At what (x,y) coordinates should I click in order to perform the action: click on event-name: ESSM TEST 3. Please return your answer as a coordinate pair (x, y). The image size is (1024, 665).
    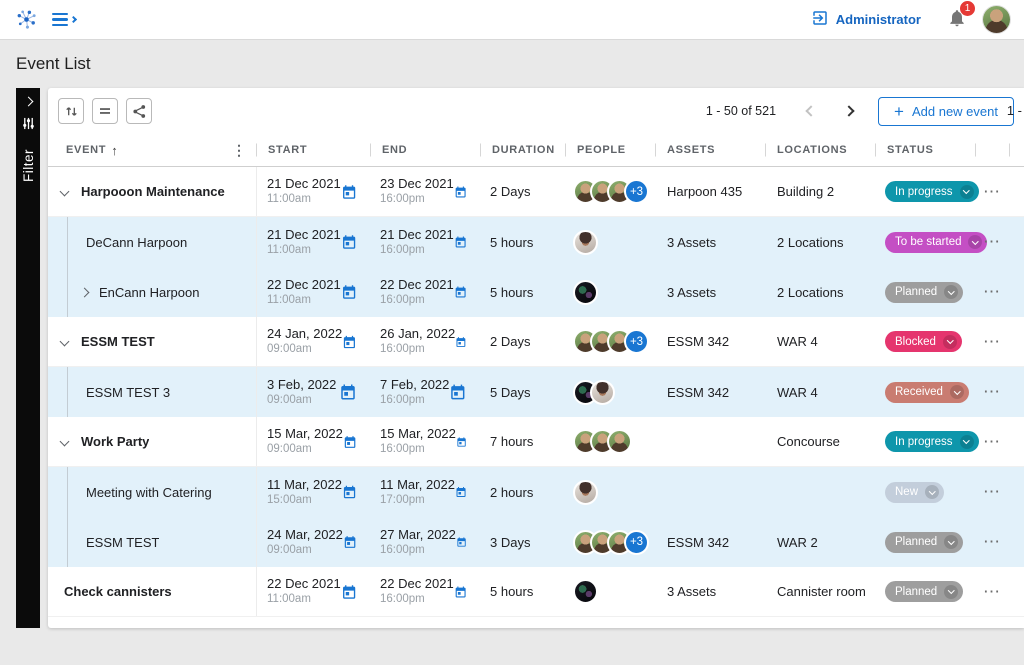
    Looking at the image, I should click on (128, 392).